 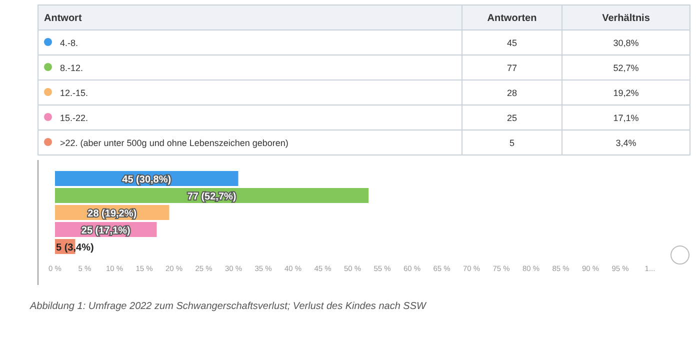 What do you see at coordinates (228, 306) in the screenshot?
I see `text: Abbildung 1: Umfrage 2022 zum Schwangerschaftsverlust; Verlust des Kindes nach SSW` at bounding box center [228, 306].